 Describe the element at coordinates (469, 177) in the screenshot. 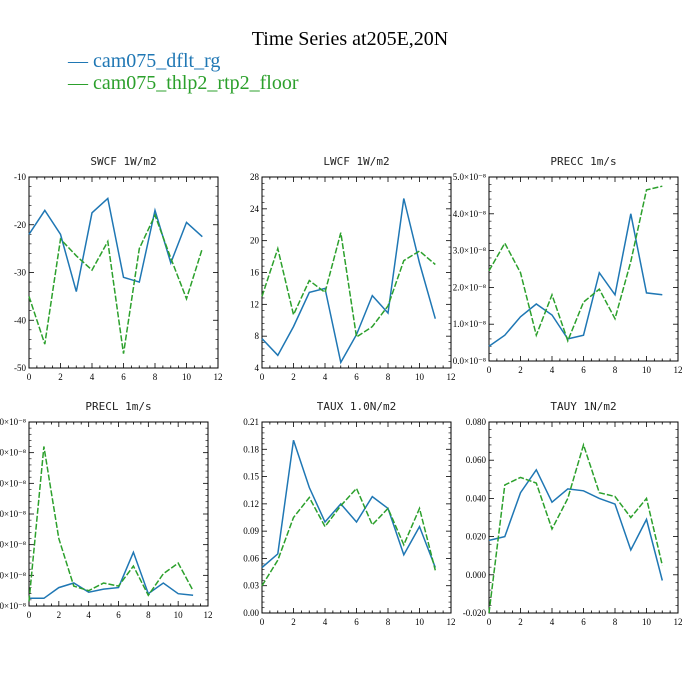

I see `y-tick-label: 5.0×10⁻⁸` at that location.